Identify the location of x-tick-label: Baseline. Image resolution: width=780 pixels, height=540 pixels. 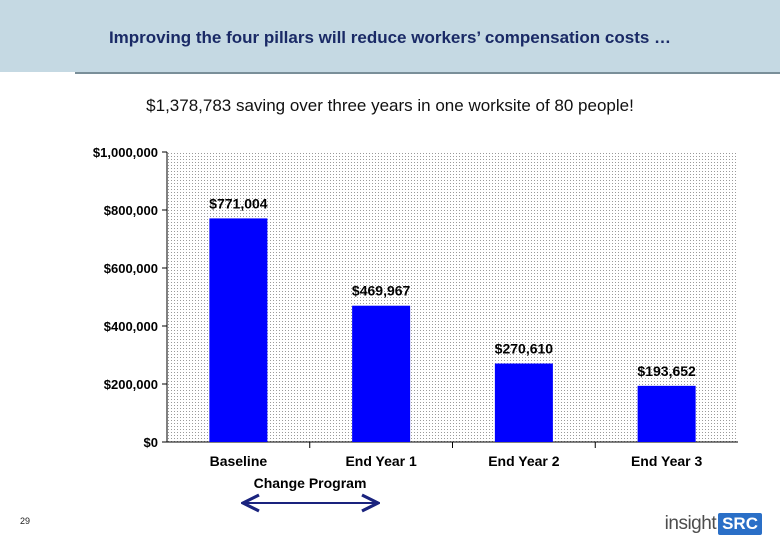
(239, 461).